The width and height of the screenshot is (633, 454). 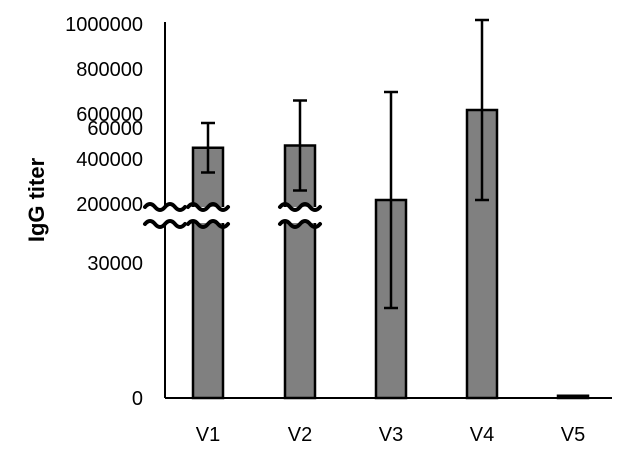 What do you see at coordinates (109, 70) in the screenshot?
I see `y-tick-label: 800000` at bounding box center [109, 70].